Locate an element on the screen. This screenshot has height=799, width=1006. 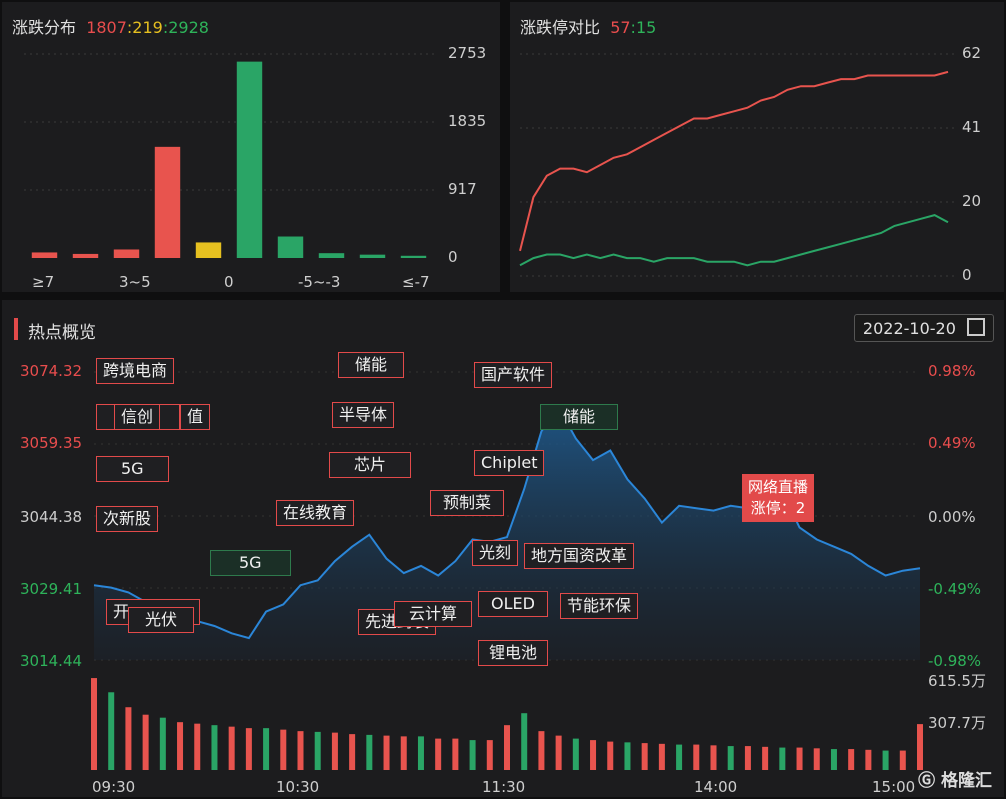
y-tick: 20 is located at coordinates (972, 201).